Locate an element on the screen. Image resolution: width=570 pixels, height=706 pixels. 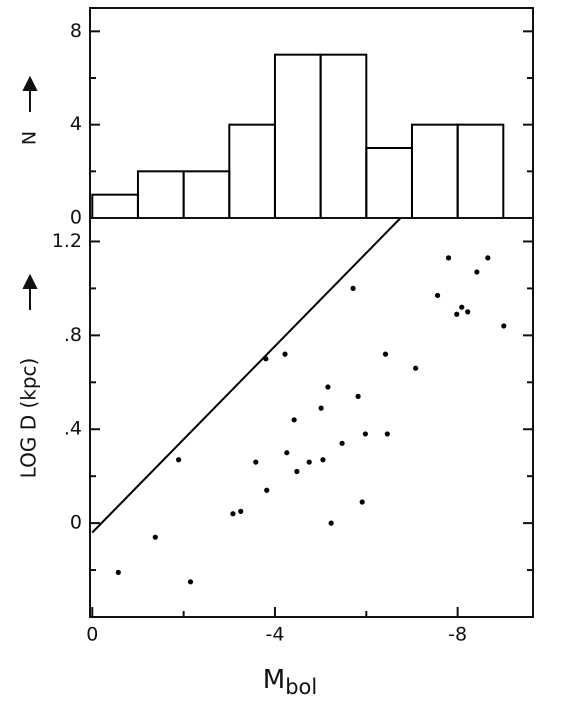
y-tick-label: .4 is located at coordinates (73, 429).